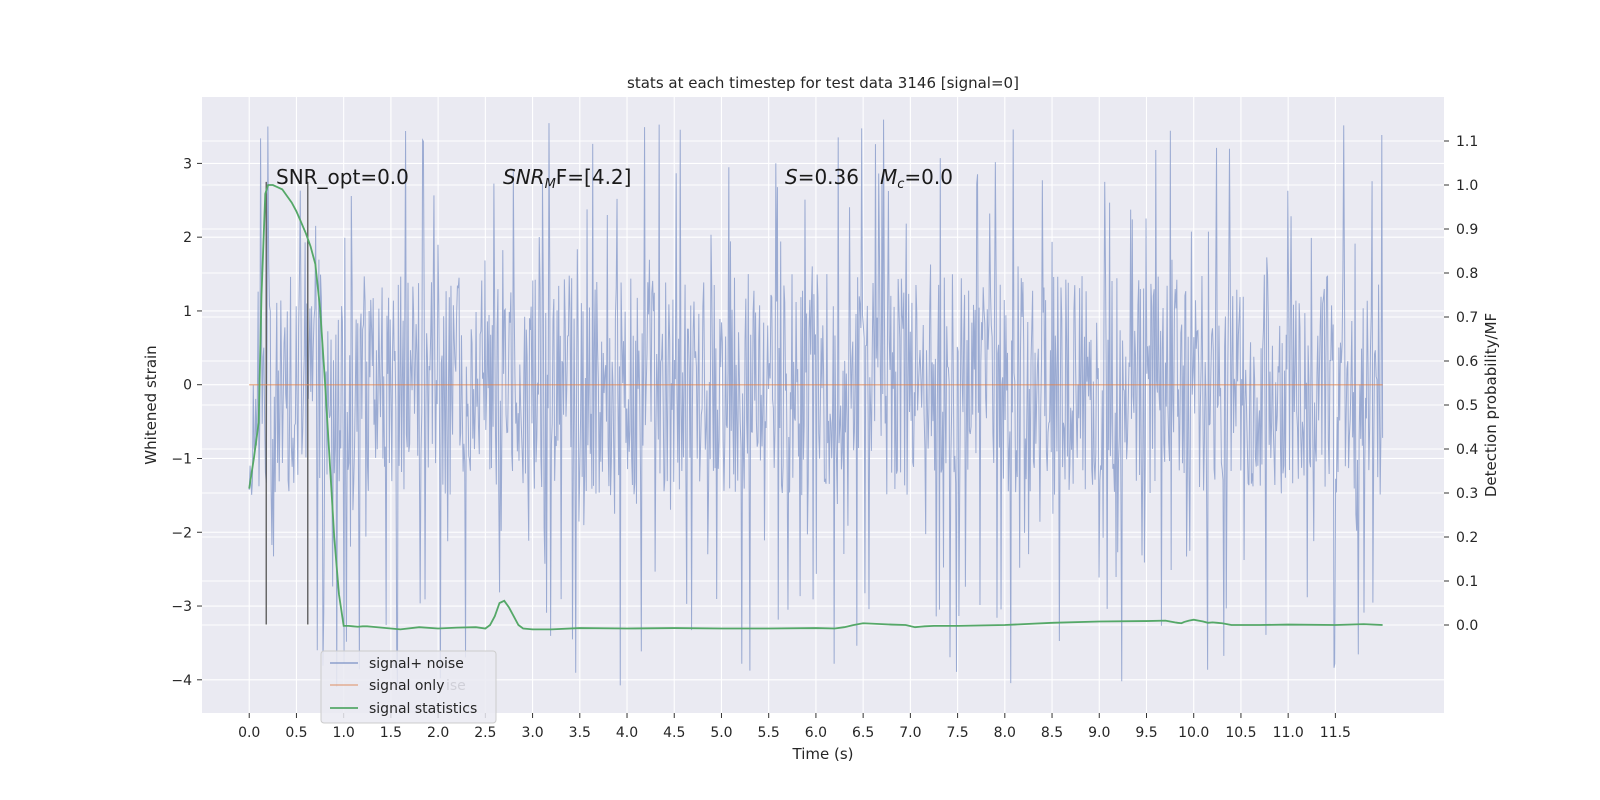 The height and width of the screenshot is (800, 1600). Describe the element at coordinates (1467, 362) in the screenshot. I see `y2-tick-label: 0.6` at that location.